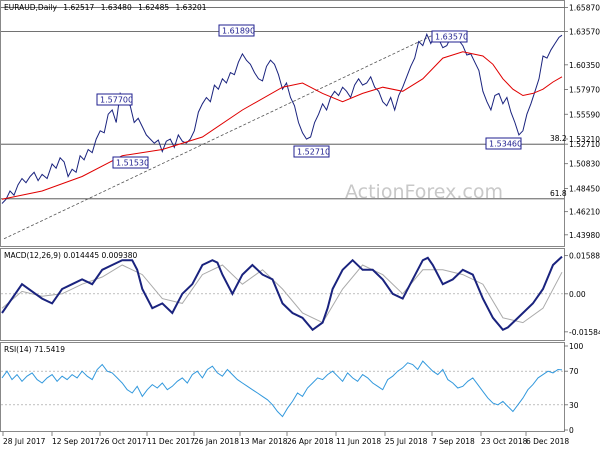  Describe the element at coordinates (191, 7) in the screenshot. I see `ohlc-close: 1.63201` at that location.